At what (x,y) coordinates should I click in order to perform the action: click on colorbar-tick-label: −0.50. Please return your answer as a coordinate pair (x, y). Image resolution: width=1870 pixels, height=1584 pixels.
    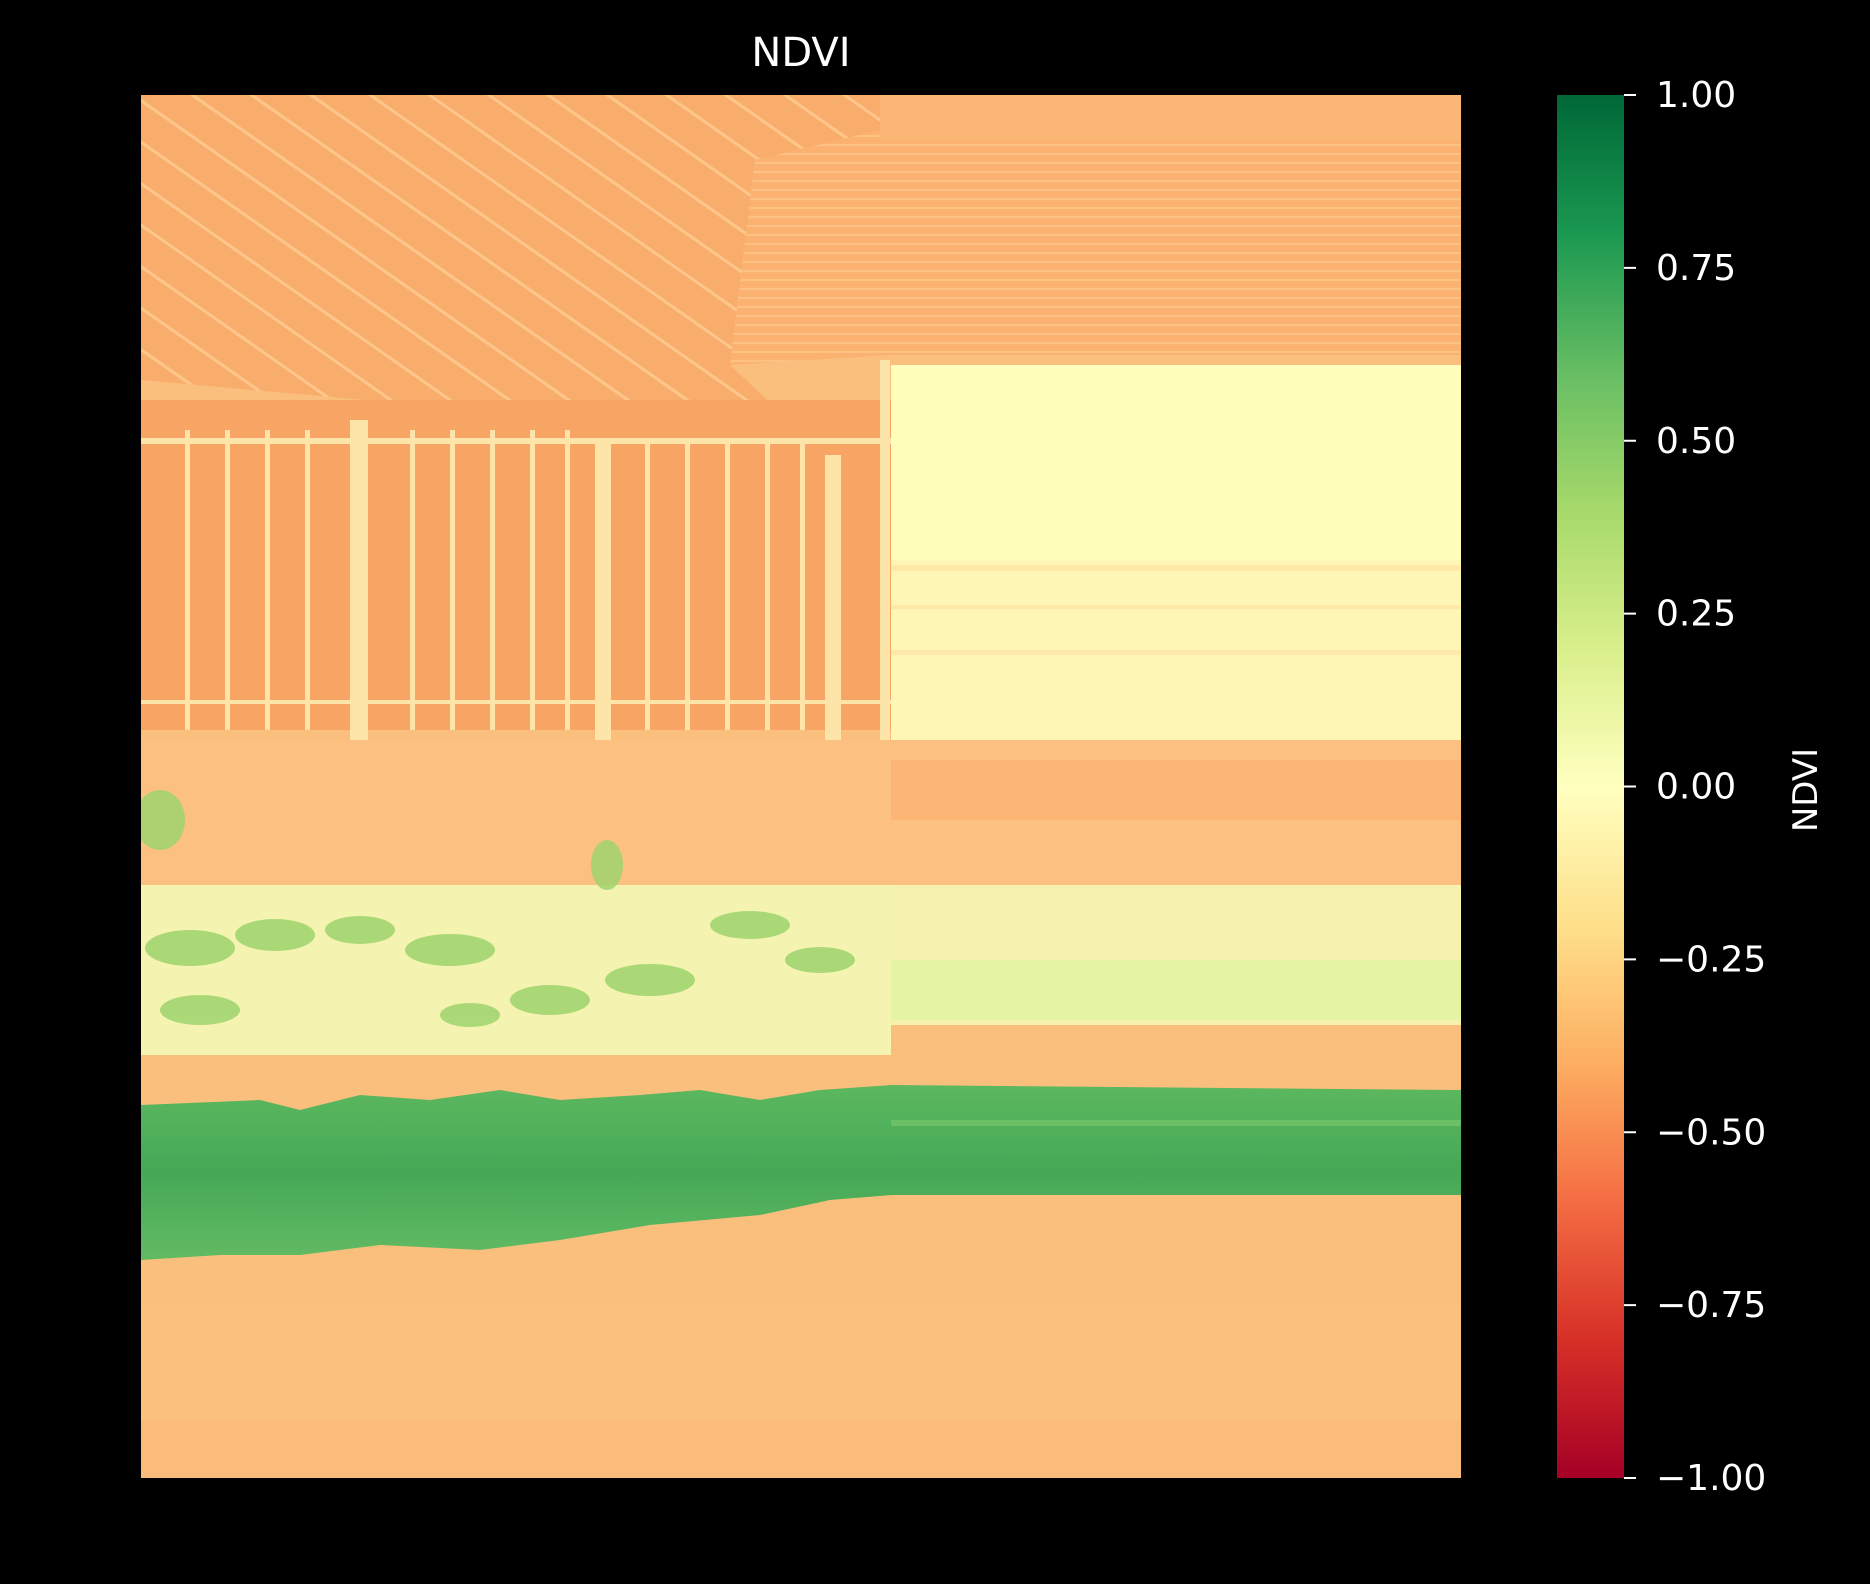
    Looking at the image, I should click on (1711, 1132).